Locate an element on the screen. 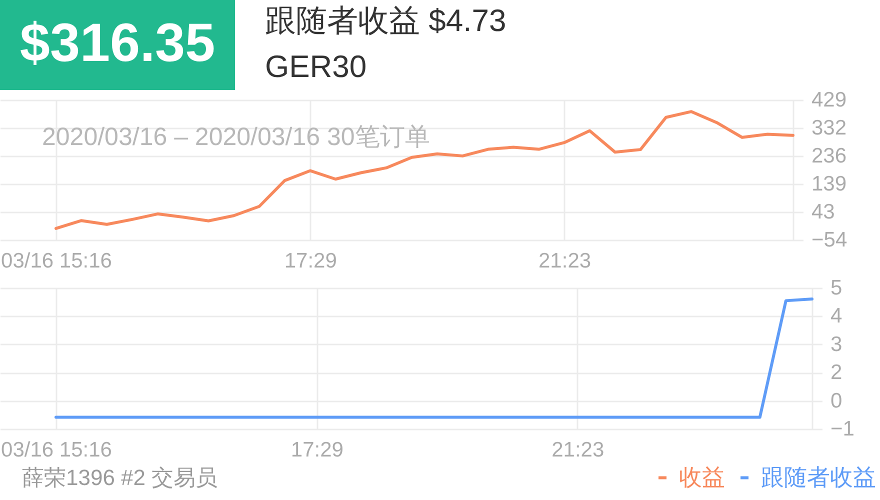 This screenshot has height=500, width=880. y-tick-label: 236 is located at coordinates (829, 156).